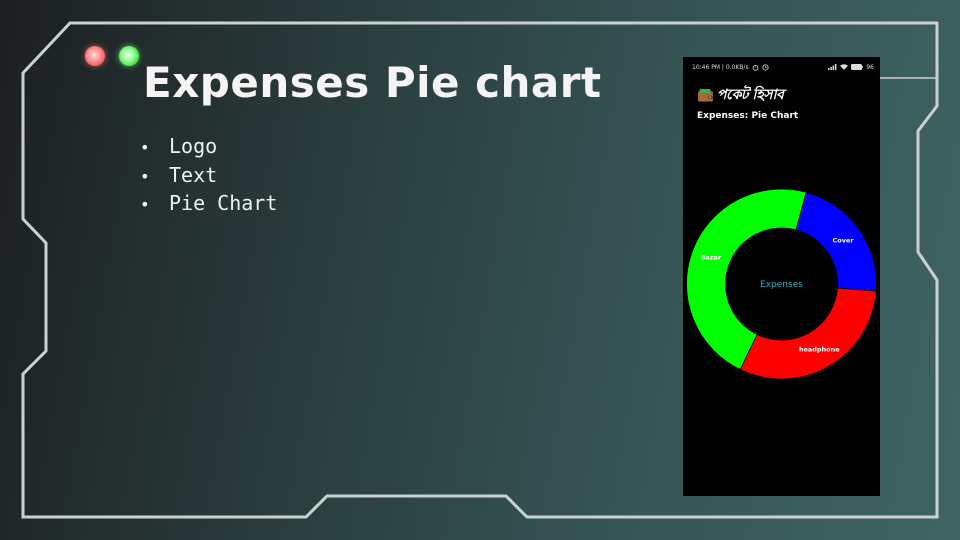  Describe the element at coordinates (832, 67) in the screenshot. I see `signal-icon` at that location.